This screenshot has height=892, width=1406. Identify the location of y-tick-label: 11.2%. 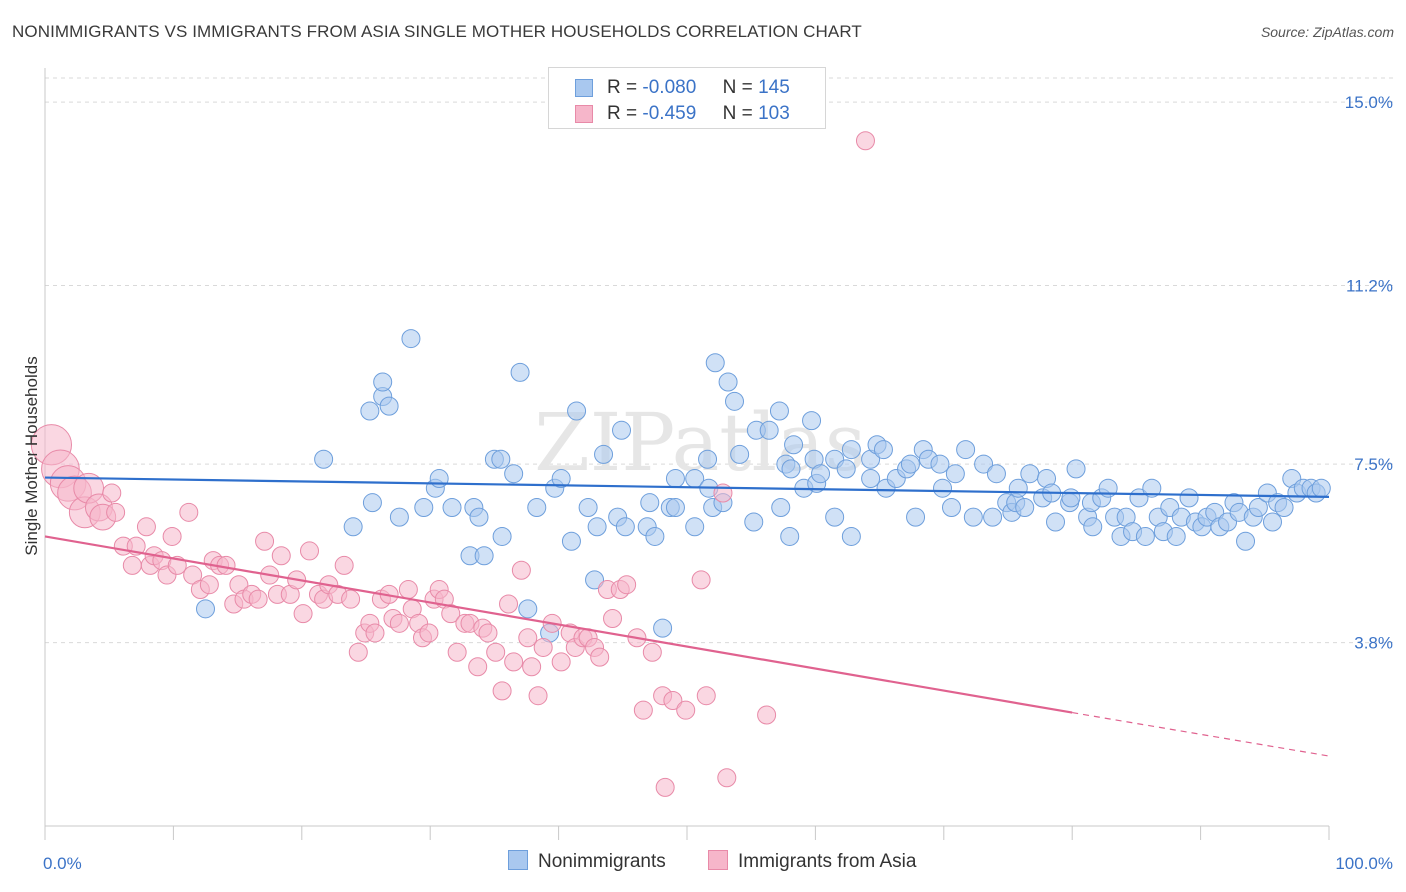
(1369, 286).